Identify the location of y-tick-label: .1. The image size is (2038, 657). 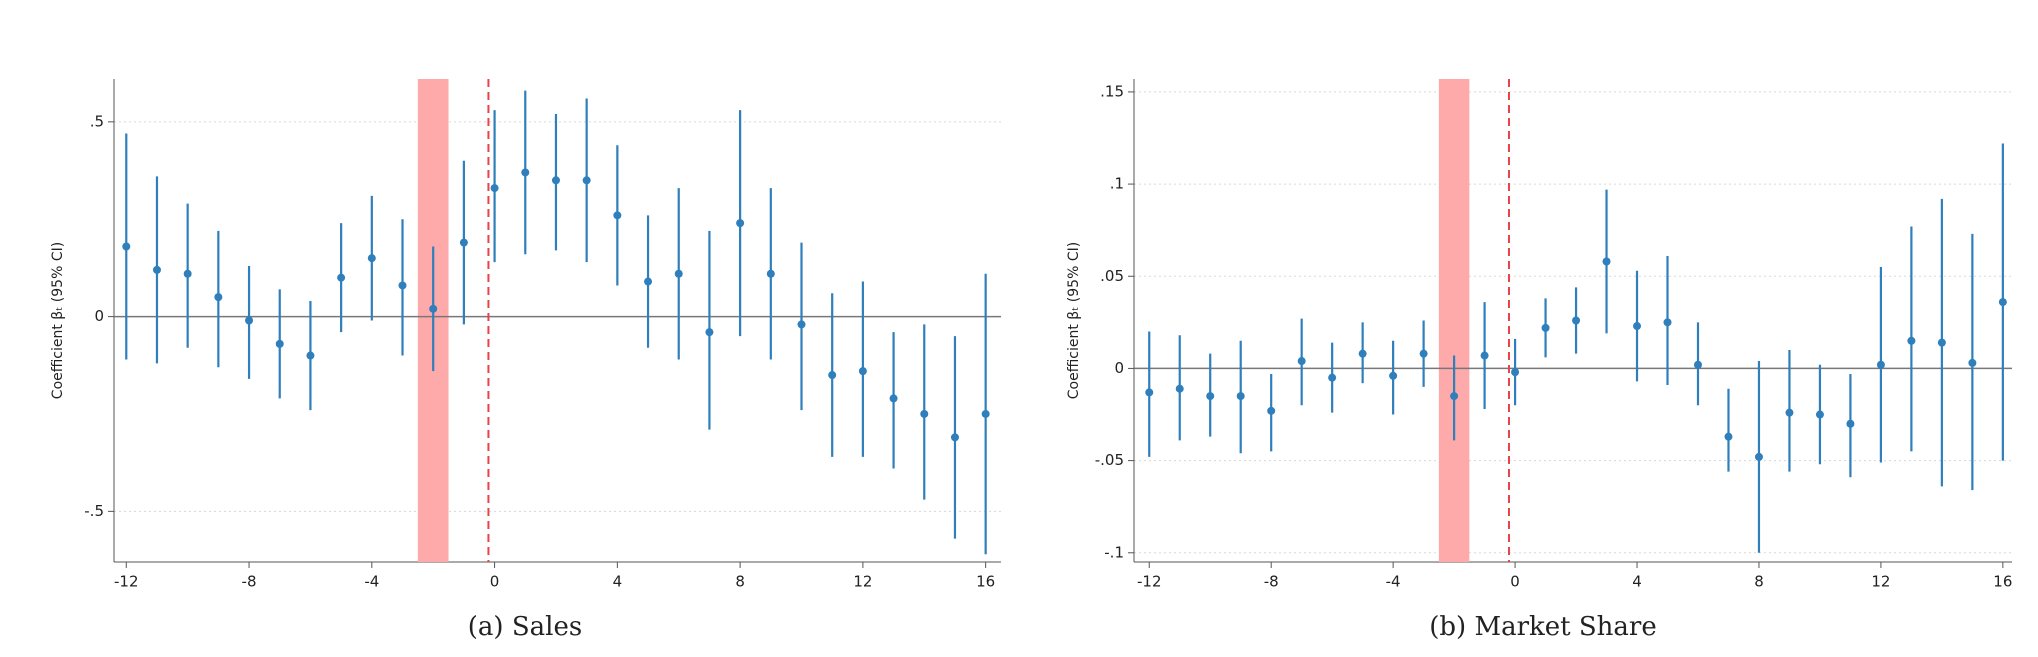
(1117, 184).